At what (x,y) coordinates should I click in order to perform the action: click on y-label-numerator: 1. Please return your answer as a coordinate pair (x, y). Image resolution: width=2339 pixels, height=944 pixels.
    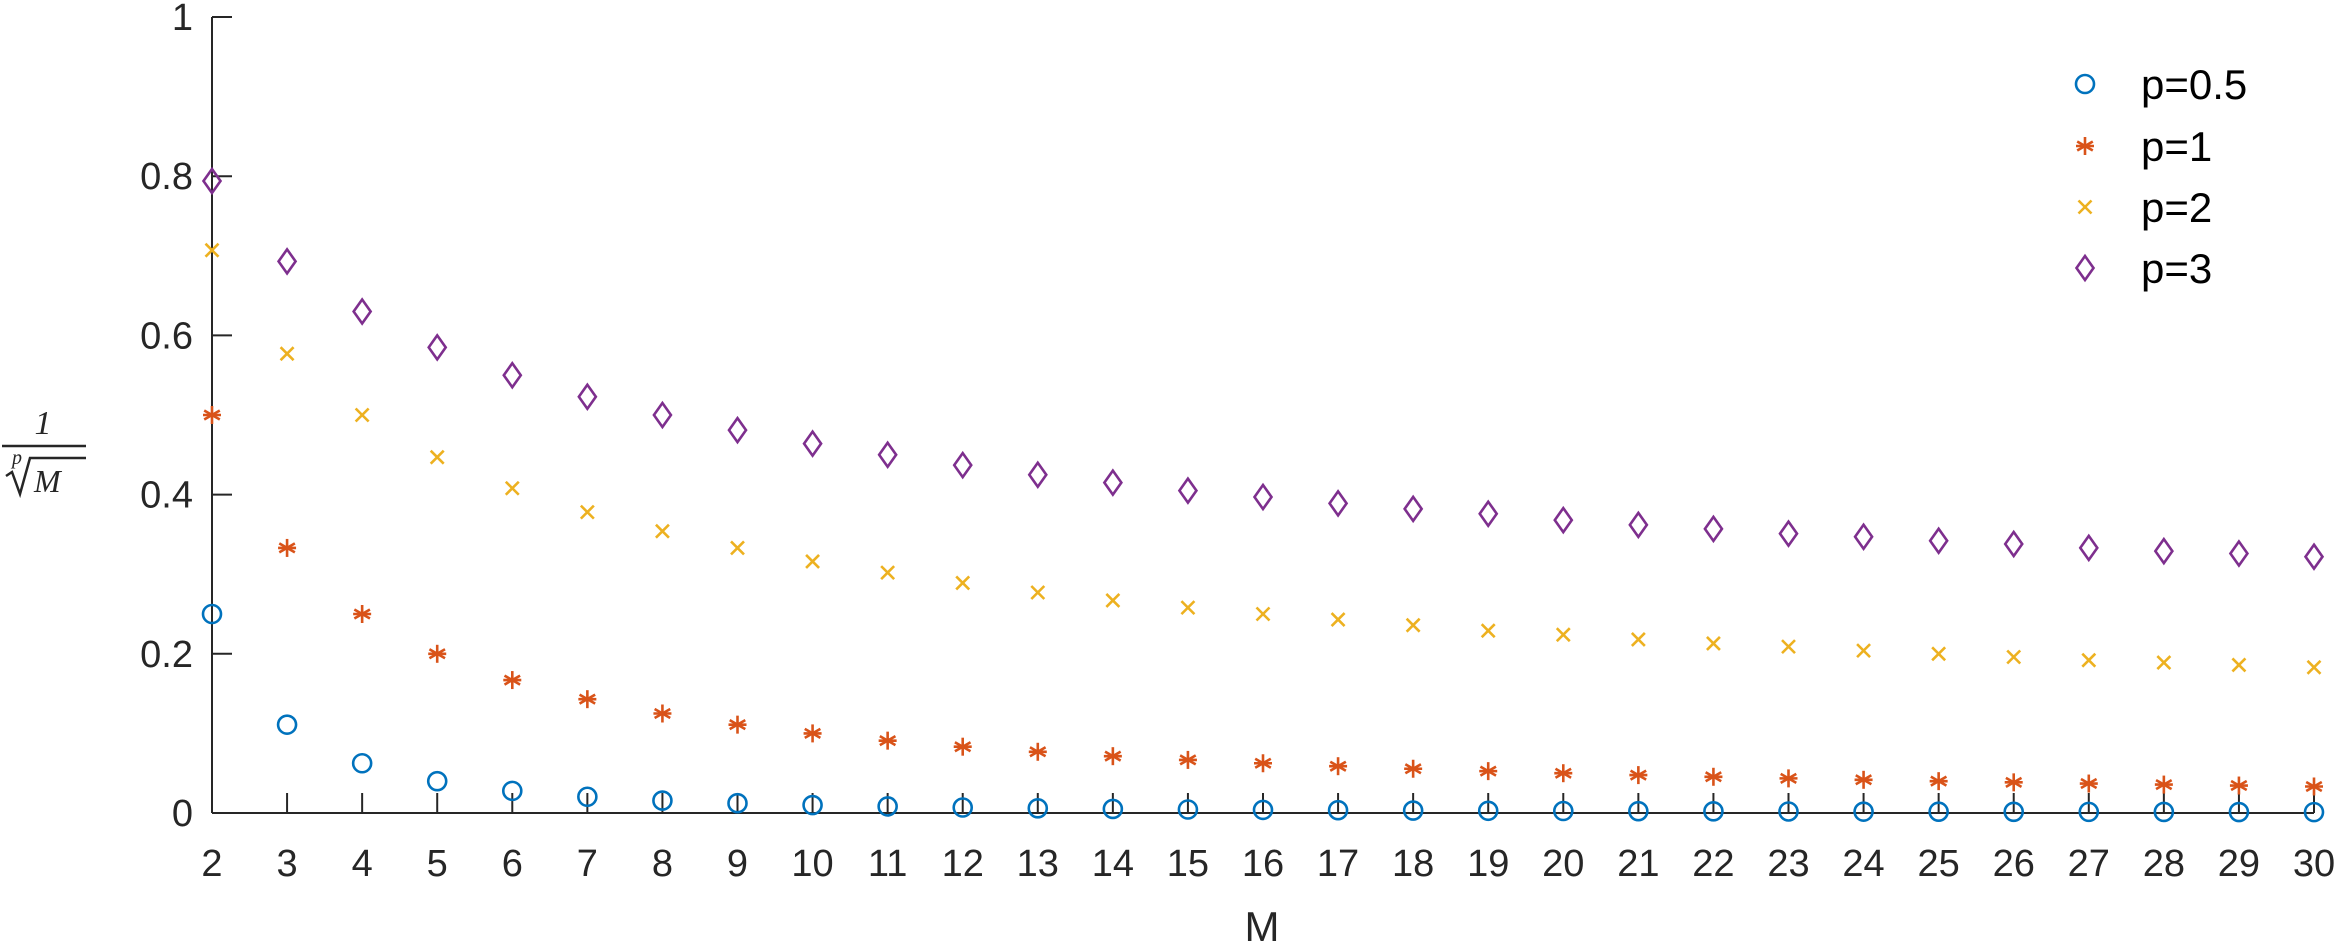
    Looking at the image, I should click on (43, 423).